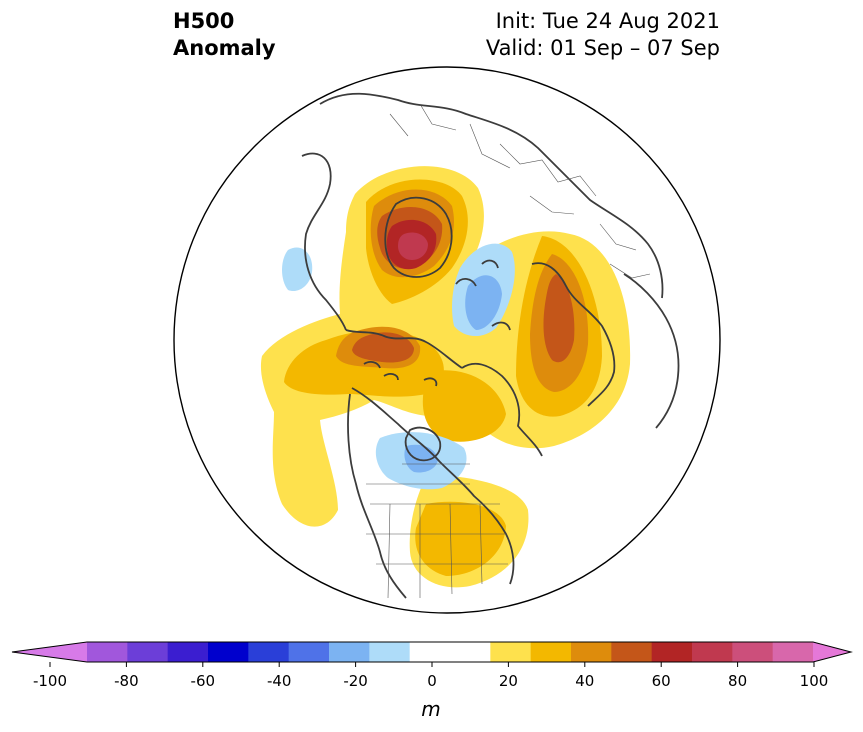 The image size is (863, 732). Describe the element at coordinates (661, 681) in the screenshot. I see `colorbar-tick-label: 60` at that location.